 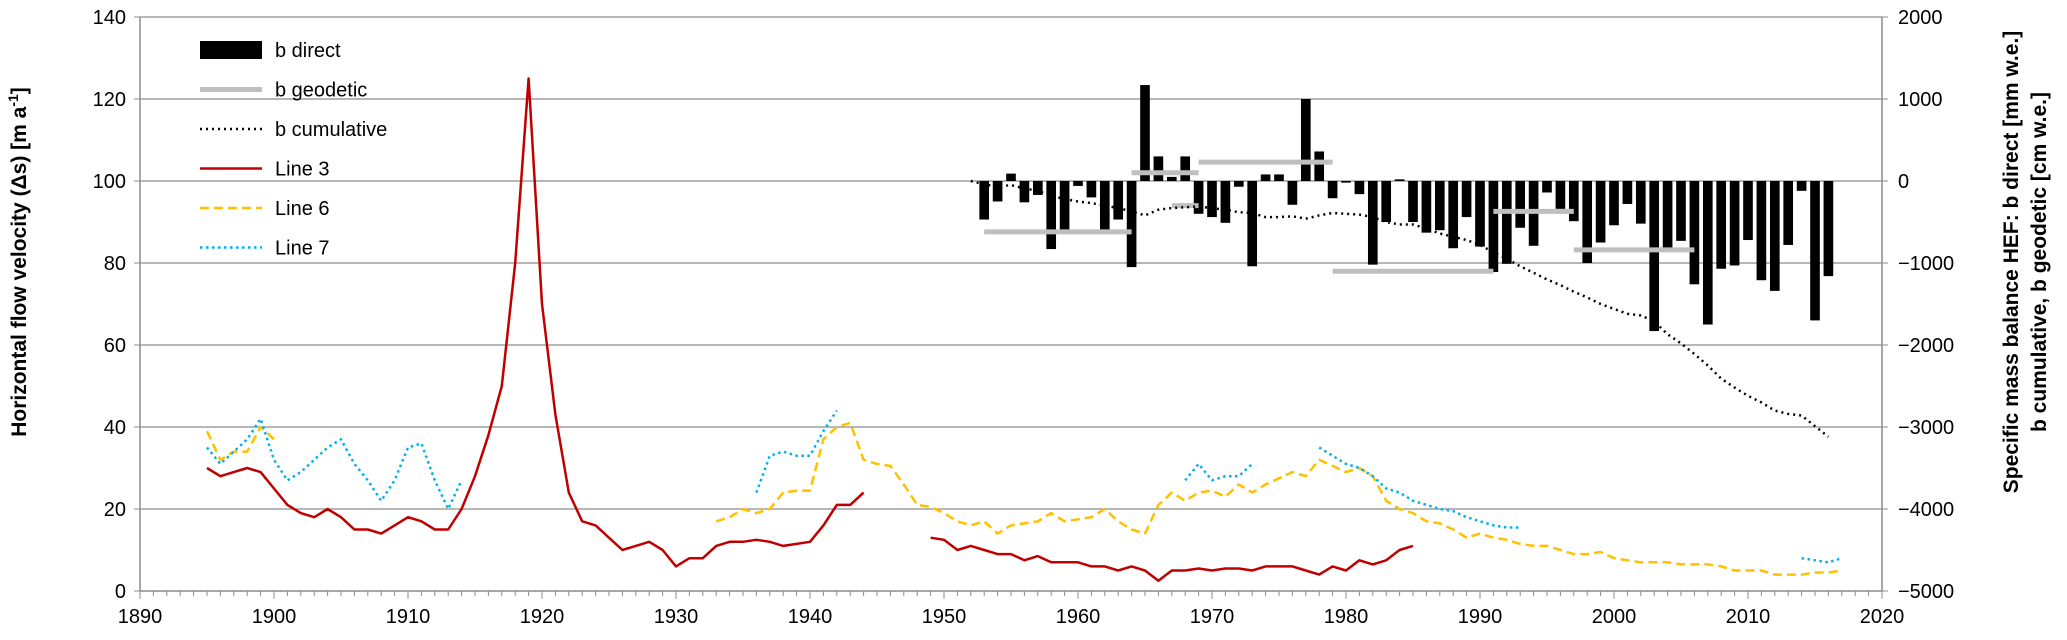 I want to click on legend-label: Line 3, so click(x=302, y=170).